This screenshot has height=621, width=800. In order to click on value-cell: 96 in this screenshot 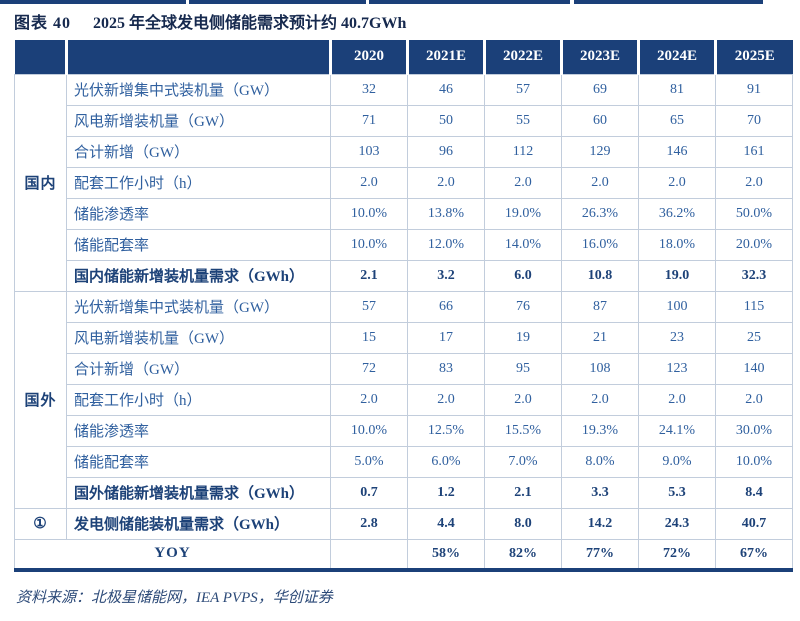, I will do `click(446, 151)`.